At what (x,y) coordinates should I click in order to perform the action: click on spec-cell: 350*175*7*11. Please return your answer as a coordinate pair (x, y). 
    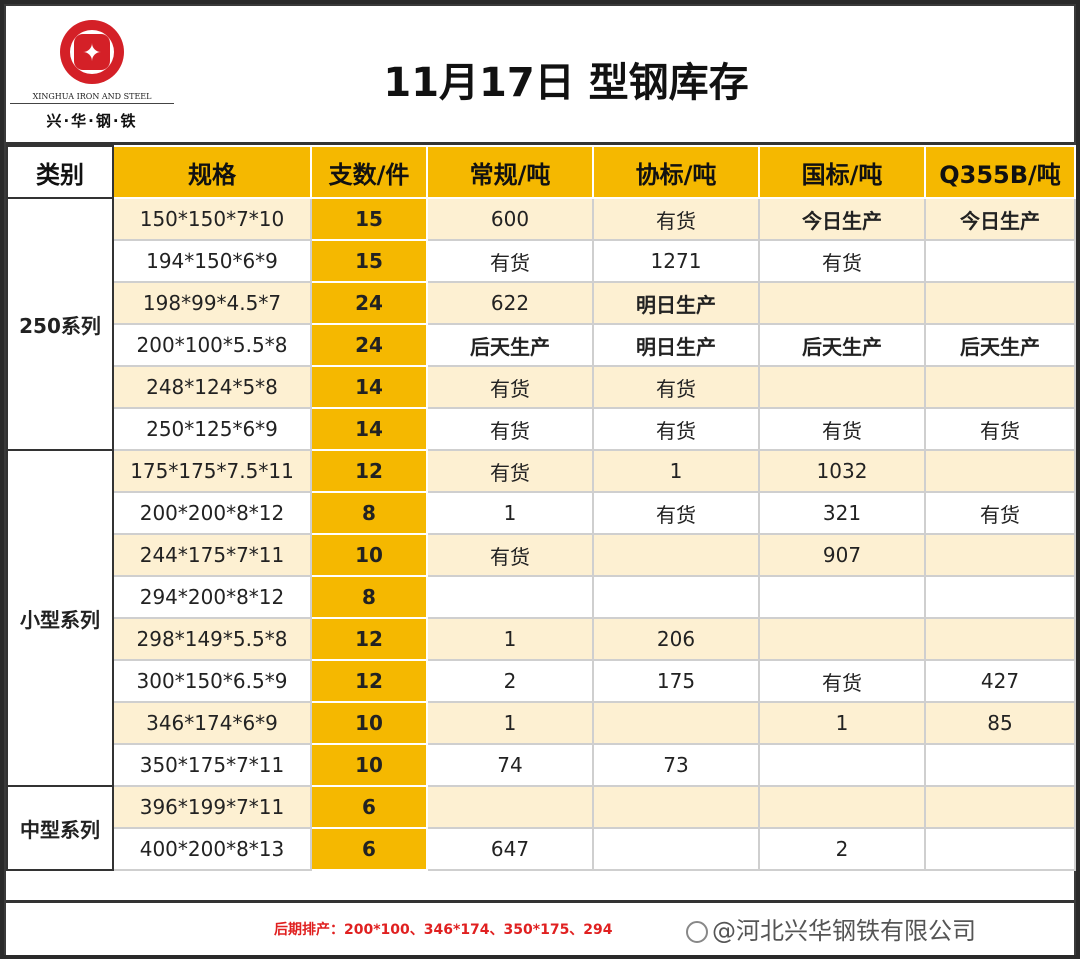
    Looking at the image, I should click on (212, 765).